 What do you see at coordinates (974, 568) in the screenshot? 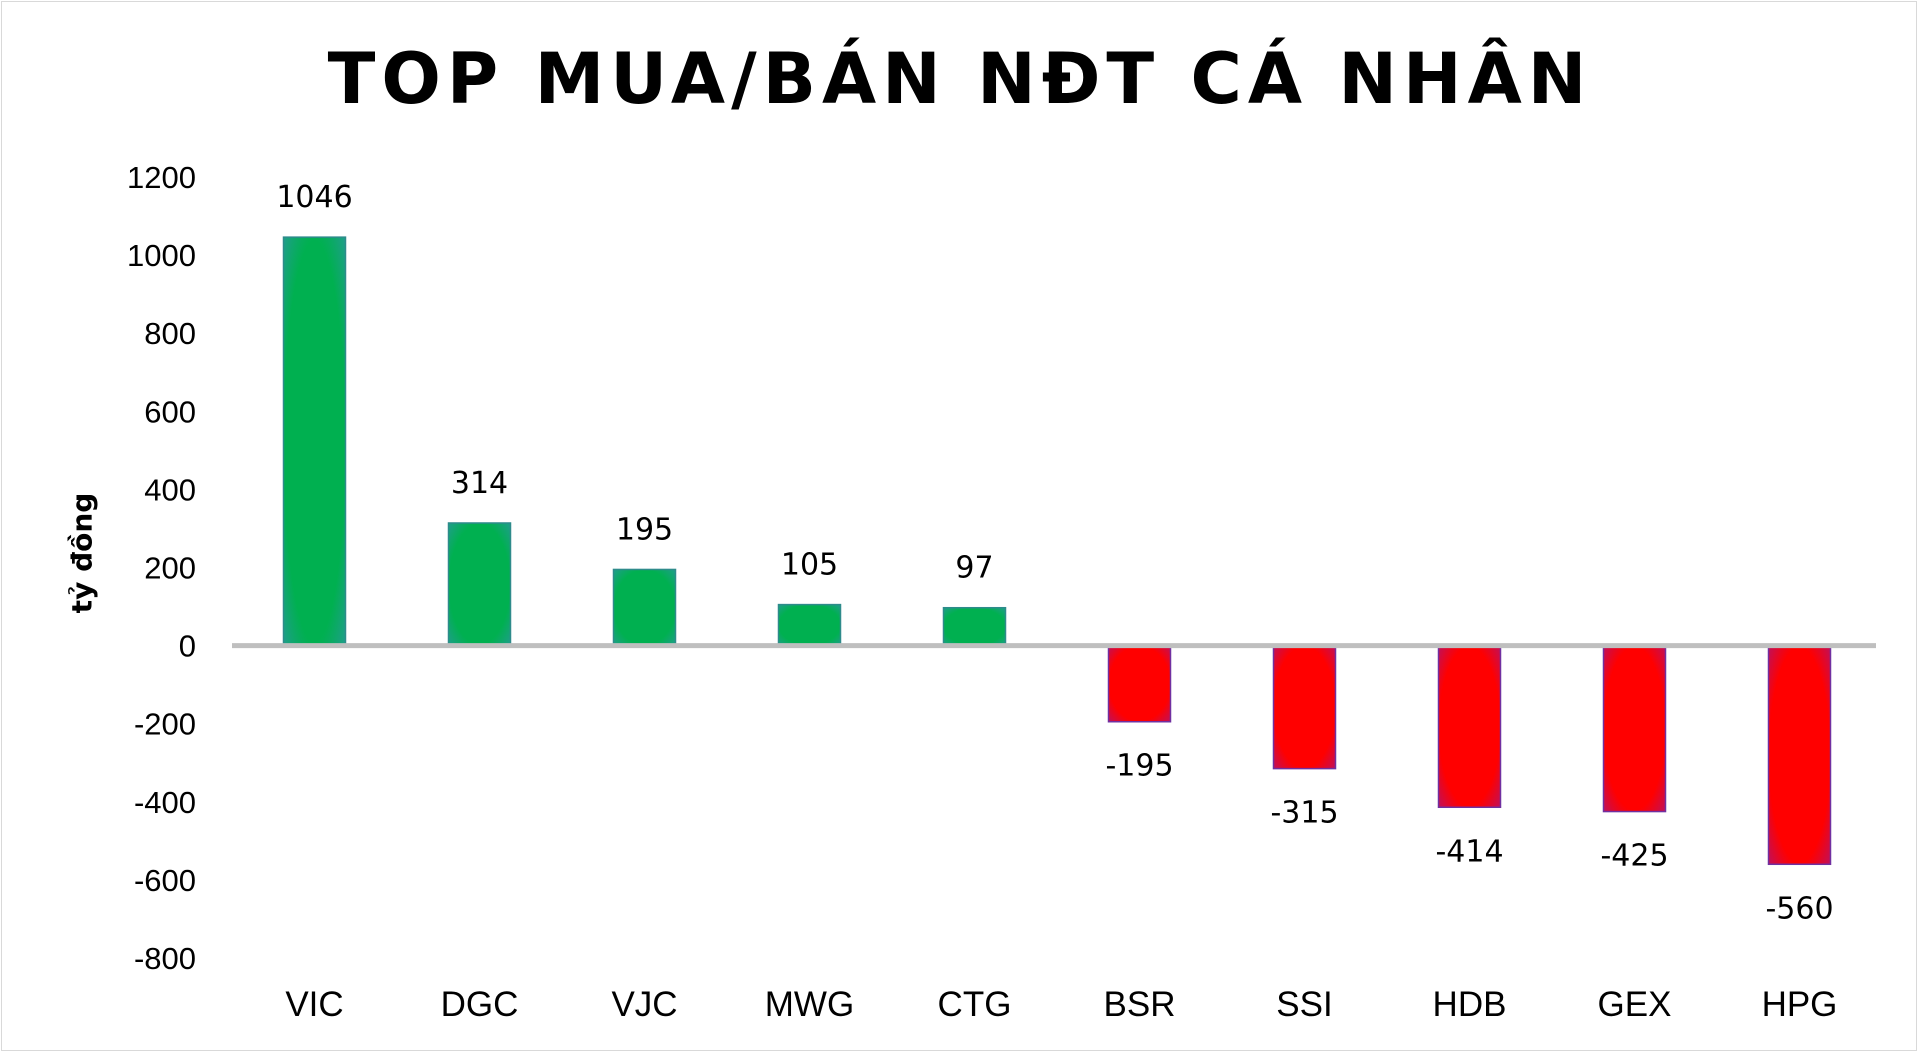
I see `data-label-ctg: 97` at bounding box center [974, 568].